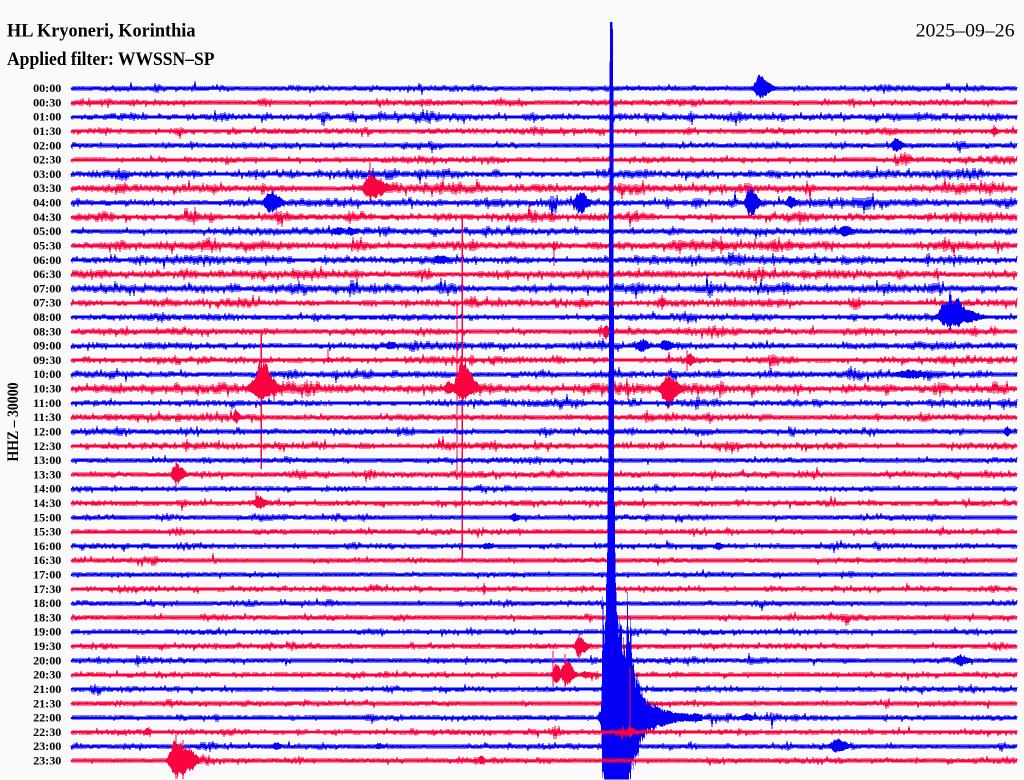  Describe the element at coordinates (47, 690) in the screenshot. I see `svg-text: 21:00` at that location.